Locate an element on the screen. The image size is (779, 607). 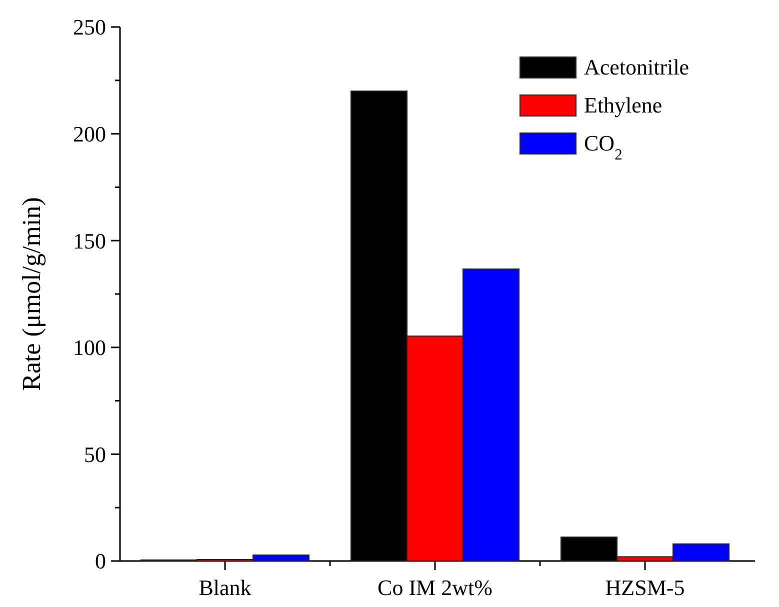
y-tick-label: 100 is located at coordinates (89, 347).